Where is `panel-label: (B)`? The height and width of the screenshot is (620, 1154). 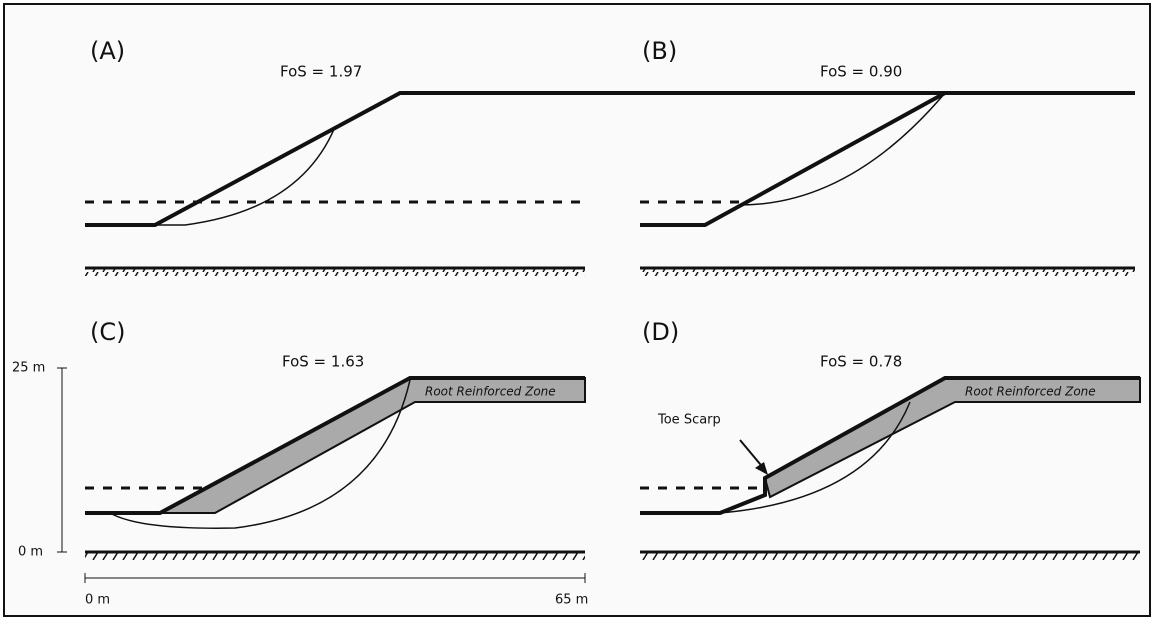
panel-label: (B) is located at coordinates (659, 51).